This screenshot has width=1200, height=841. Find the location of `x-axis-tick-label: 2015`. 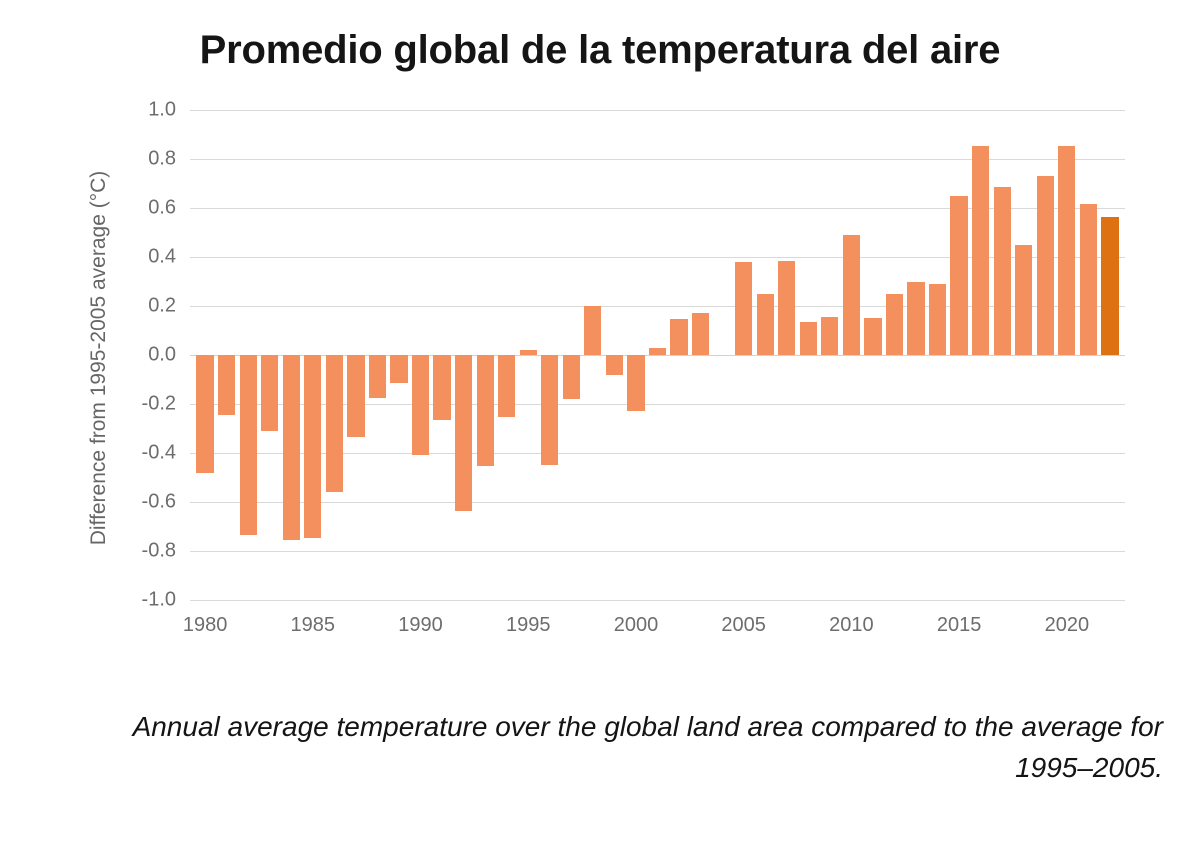

x-axis-tick-label: 2015 is located at coordinates (959, 625).